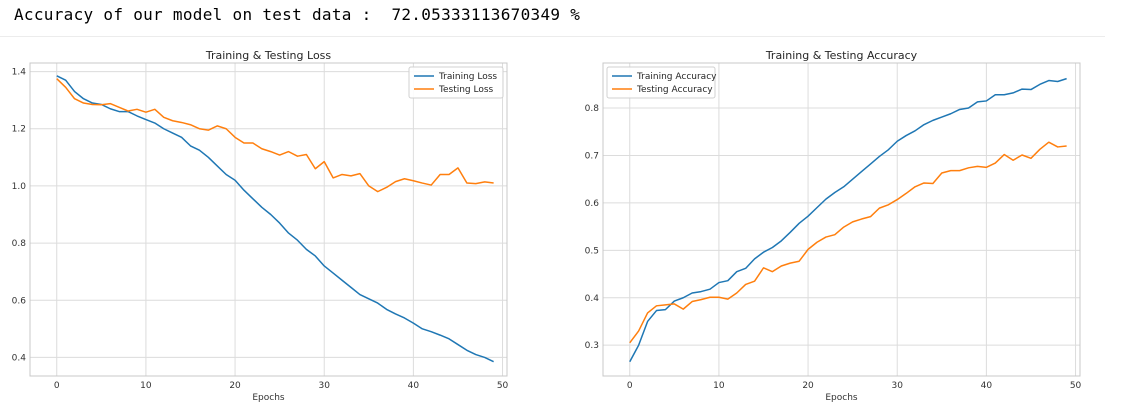 Image resolution: width=1123 pixels, height=419 pixels. I want to click on chart-1-x-tick-label: 30, so click(324, 386).